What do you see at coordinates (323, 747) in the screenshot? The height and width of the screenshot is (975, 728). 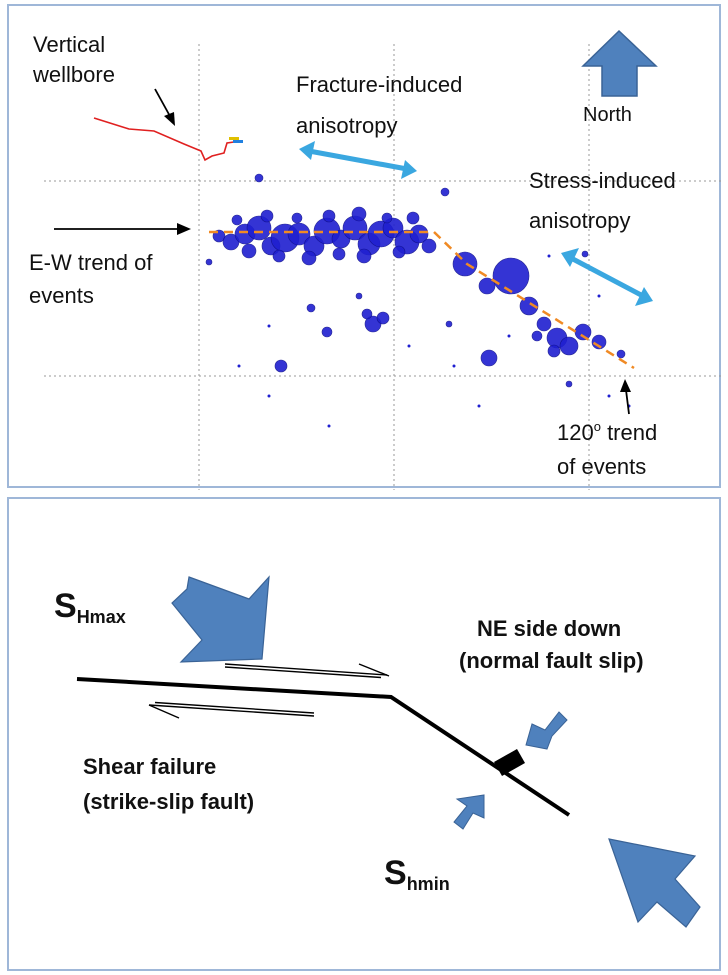 I see `fault-trace` at bounding box center [323, 747].